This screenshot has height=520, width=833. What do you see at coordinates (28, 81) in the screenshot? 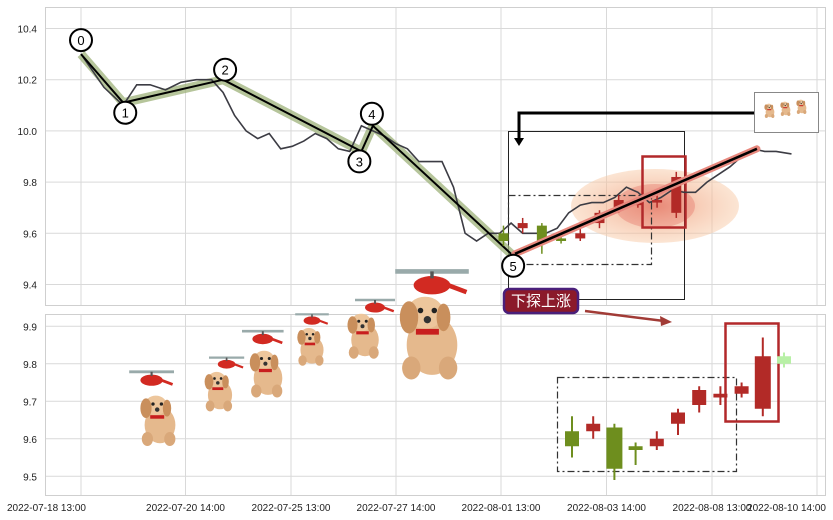
I see `top-y-tick-label: 10.2` at bounding box center [28, 81].